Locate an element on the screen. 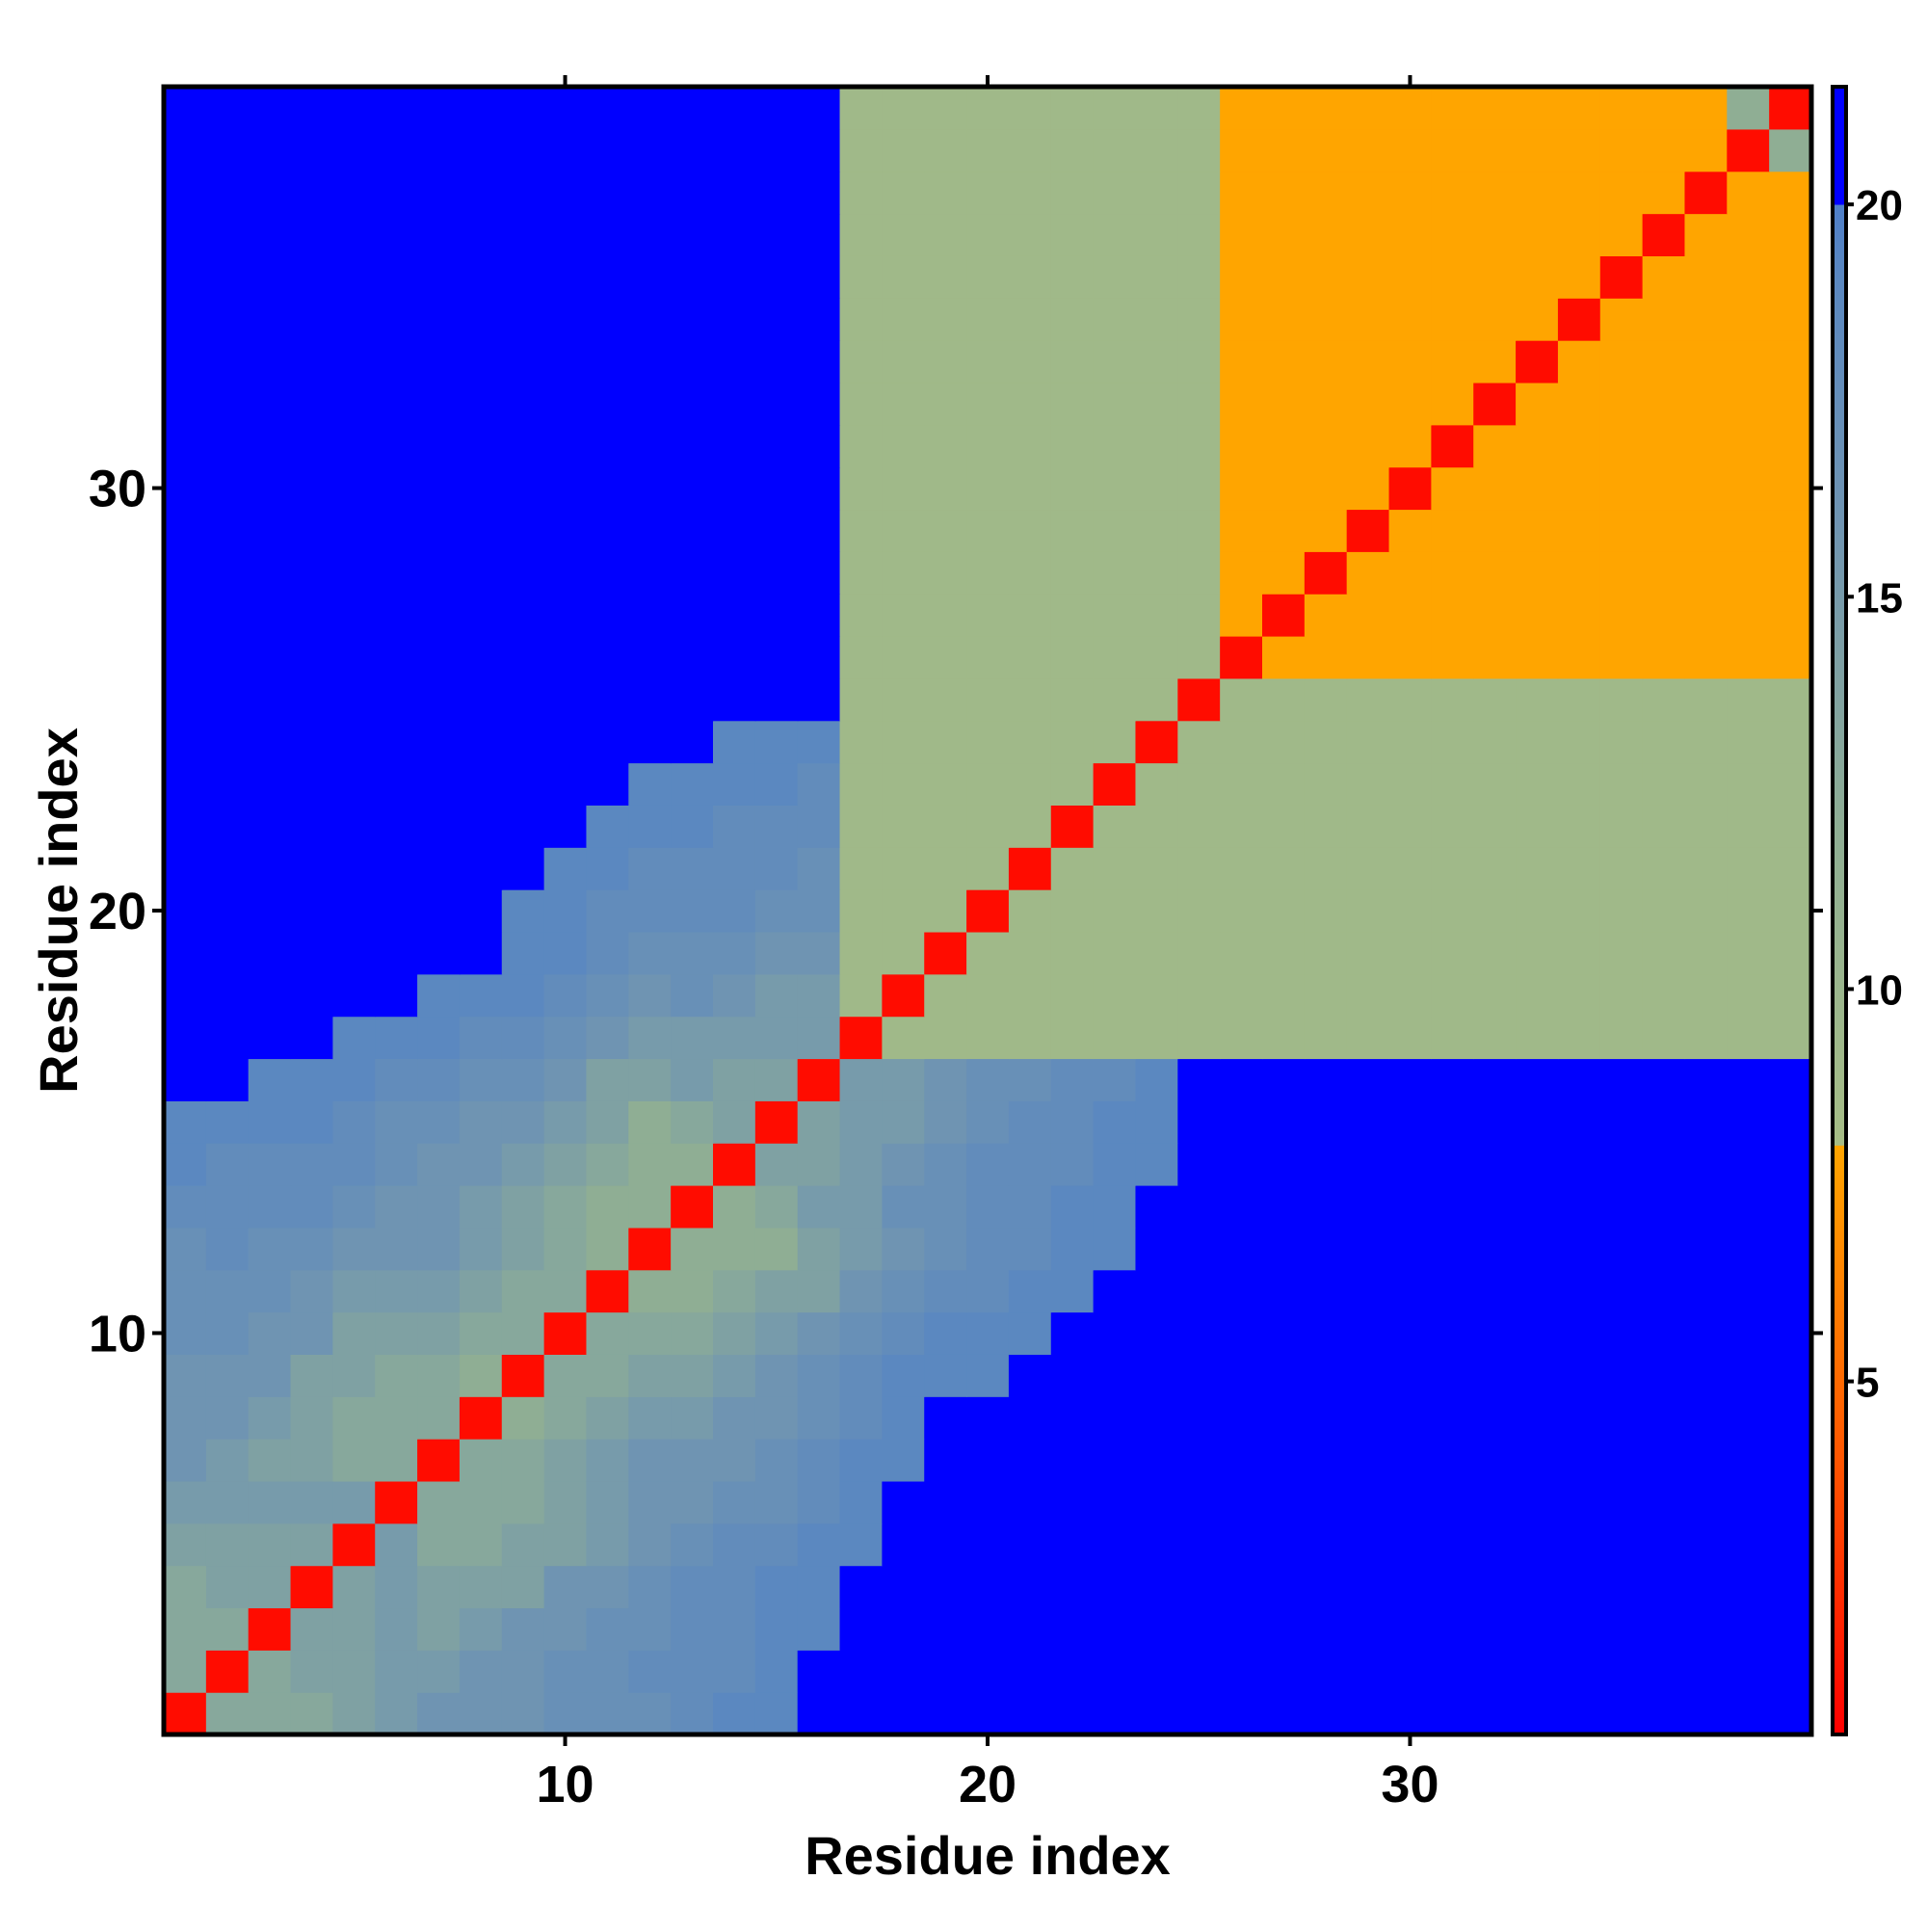  x-tick-label: 20 is located at coordinates (987, 1784).